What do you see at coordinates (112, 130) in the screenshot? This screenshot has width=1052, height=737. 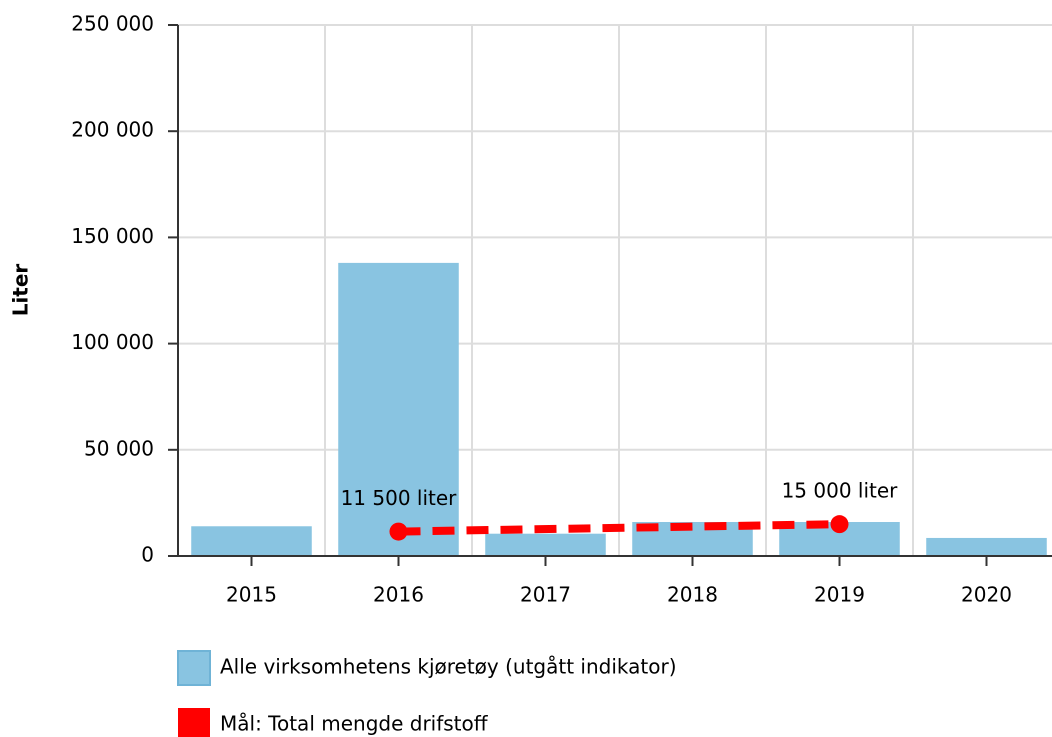 I see `y-tick-label: 200 000` at bounding box center [112, 130].